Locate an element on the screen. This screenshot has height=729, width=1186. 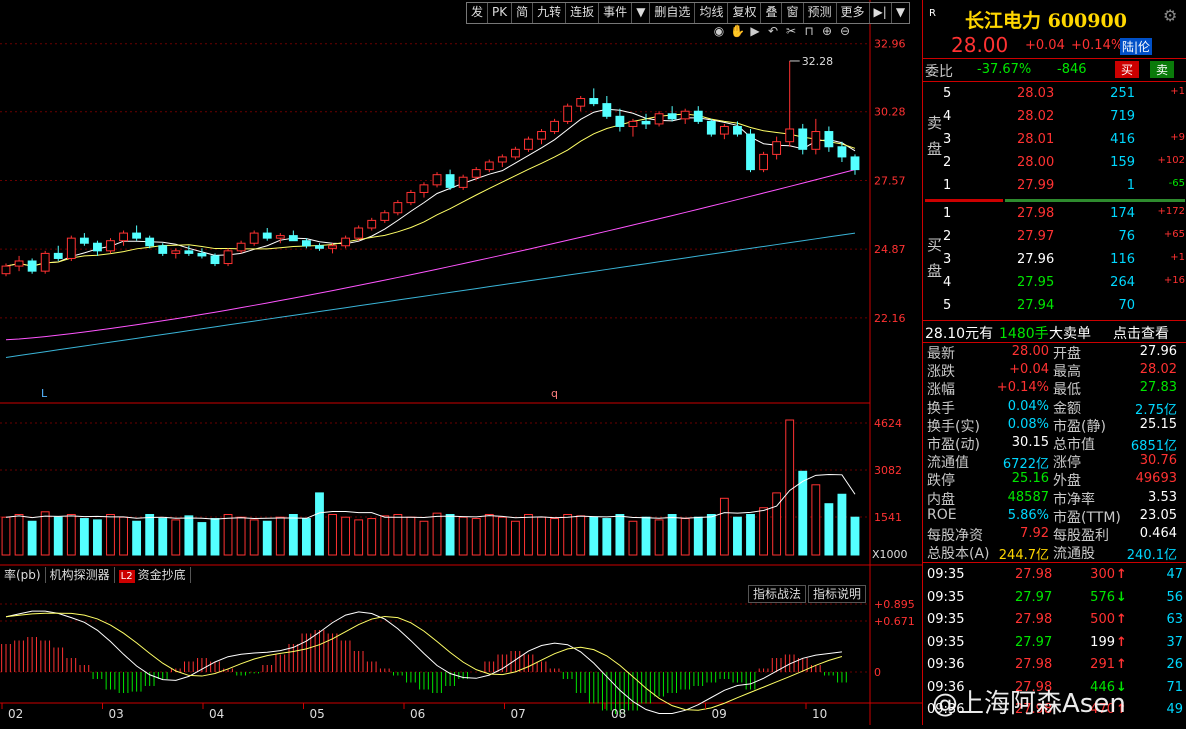
bid-level: 2 is located at coordinates (947, 236).